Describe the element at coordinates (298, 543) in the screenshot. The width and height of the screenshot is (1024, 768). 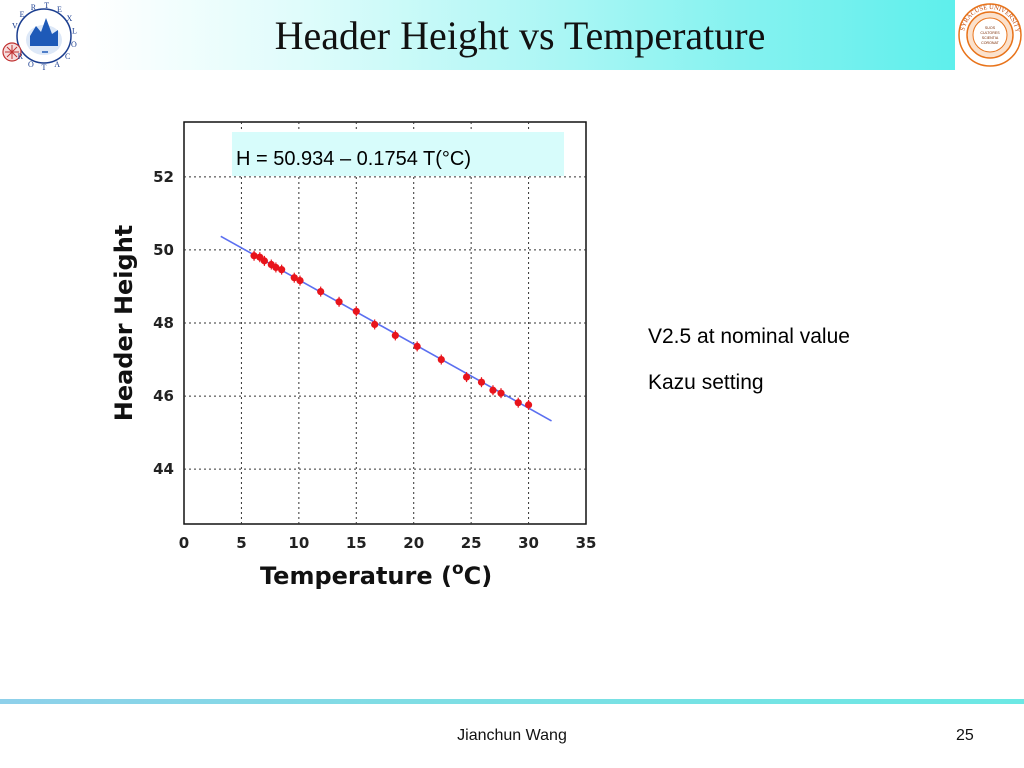
I see `x-tick-label: 10` at that location.